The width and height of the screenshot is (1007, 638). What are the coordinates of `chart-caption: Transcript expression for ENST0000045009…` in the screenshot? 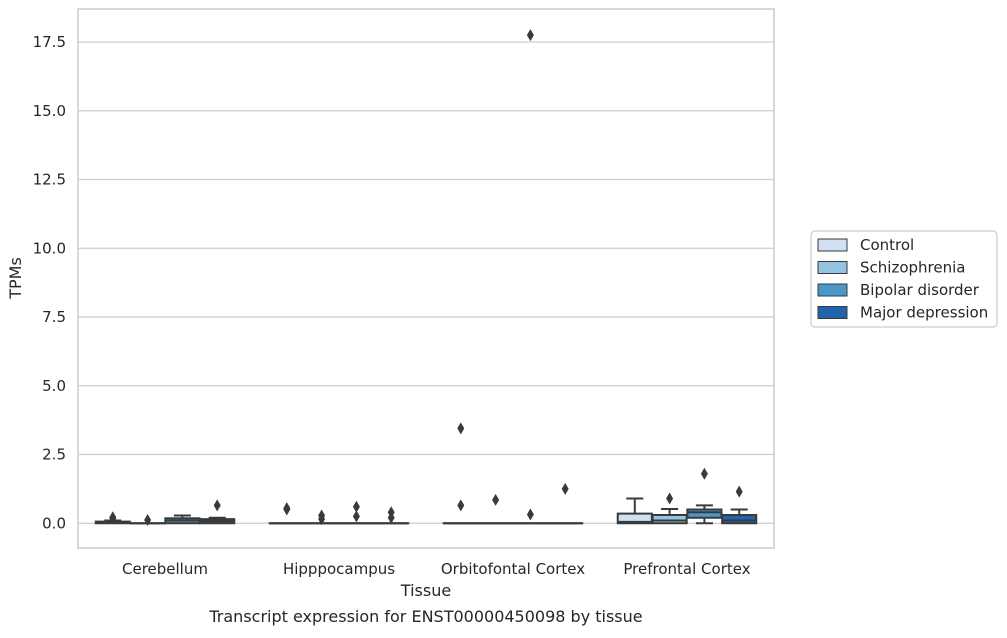 It's located at (425, 616).